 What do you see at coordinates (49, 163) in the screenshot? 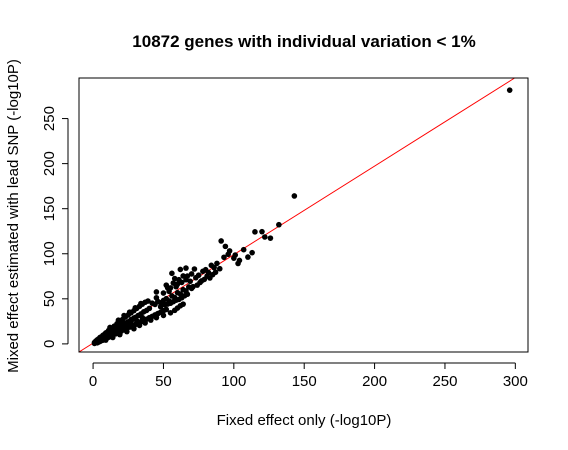
I see `y-tick-label: 200` at bounding box center [49, 163].